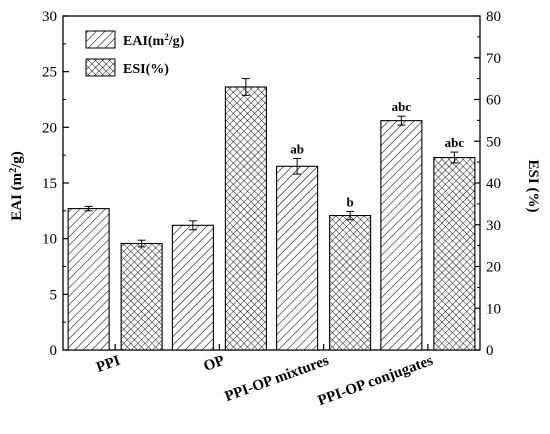 The image size is (550, 434). Describe the element at coordinates (154, 40) in the screenshot. I see `legend-label-eai: EAI(m2/g)` at that location.